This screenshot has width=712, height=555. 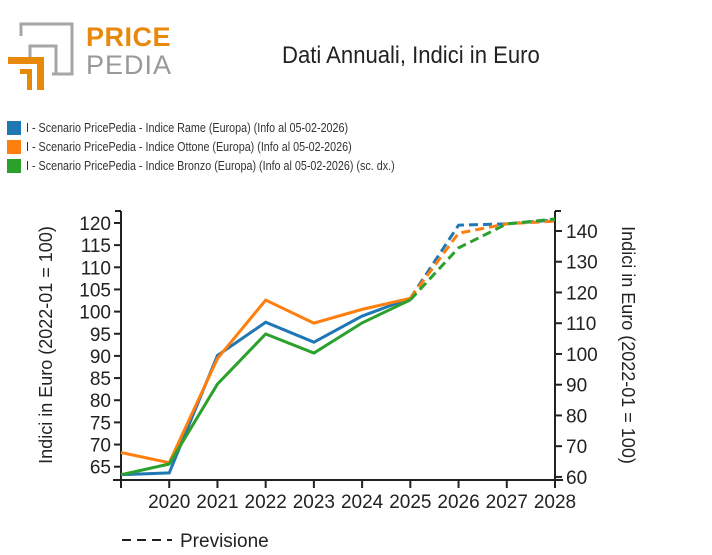 What do you see at coordinates (96, 246) in the screenshot?
I see `y-tick-label-left: 115` at bounding box center [96, 246].